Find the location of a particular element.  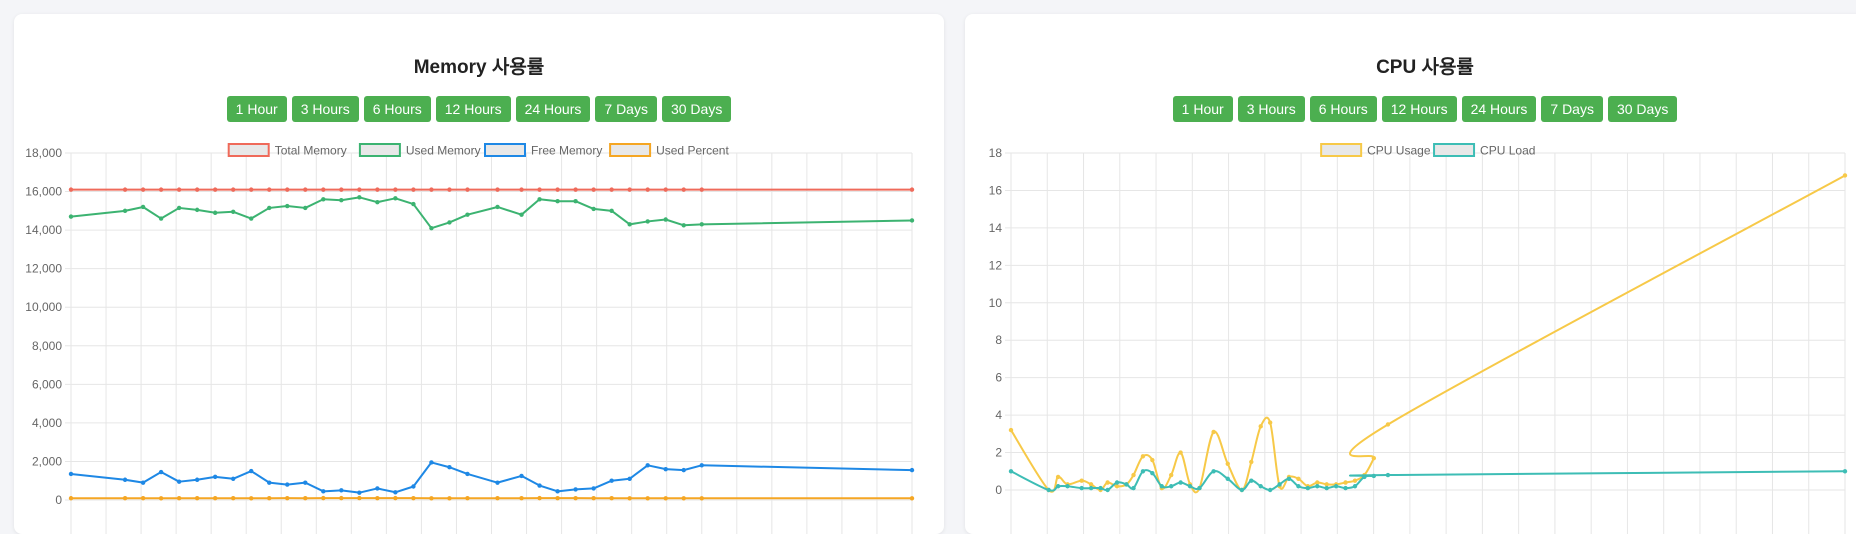

cpu-y-tick-label: 12 is located at coordinates (996, 265).